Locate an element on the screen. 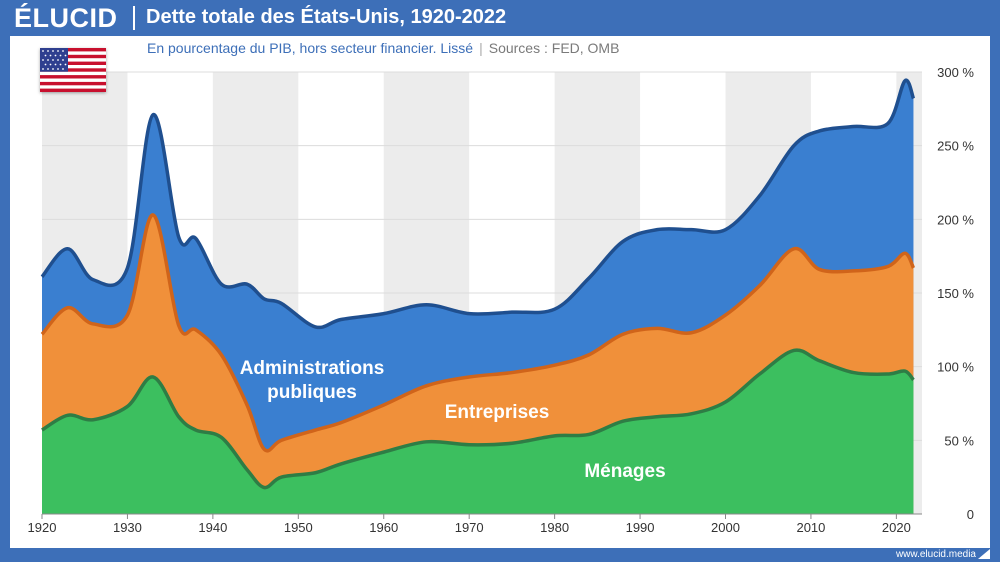 The image size is (1000, 562). x-tick-label: 1930 is located at coordinates (127, 527).